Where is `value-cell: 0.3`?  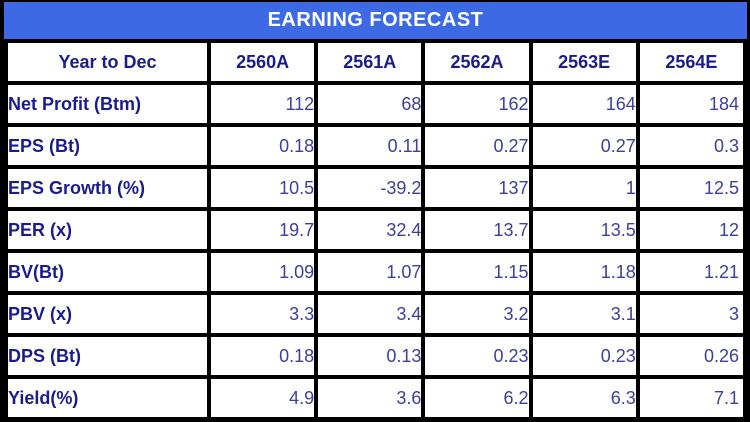
value-cell: 0.3 is located at coordinates (691, 146).